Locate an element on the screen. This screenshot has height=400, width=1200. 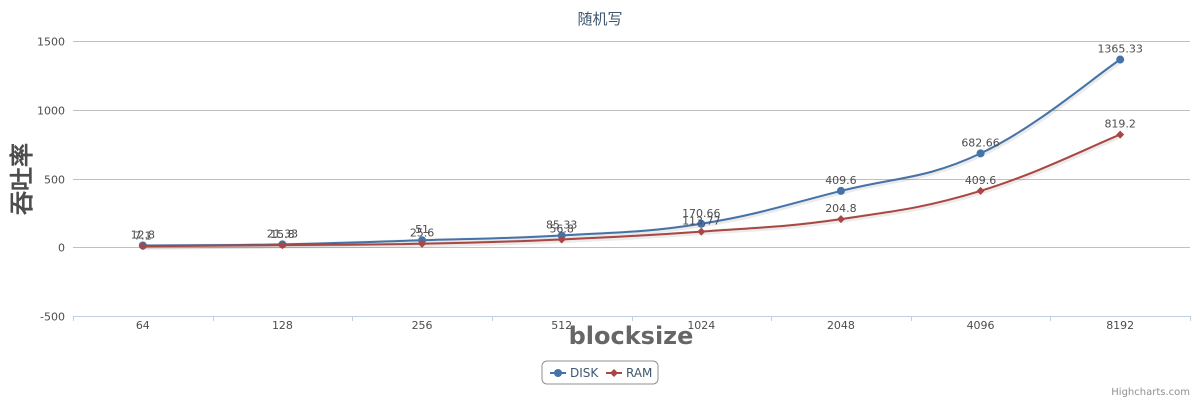
x-tick-label: 128 is located at coordinates (282, 325).